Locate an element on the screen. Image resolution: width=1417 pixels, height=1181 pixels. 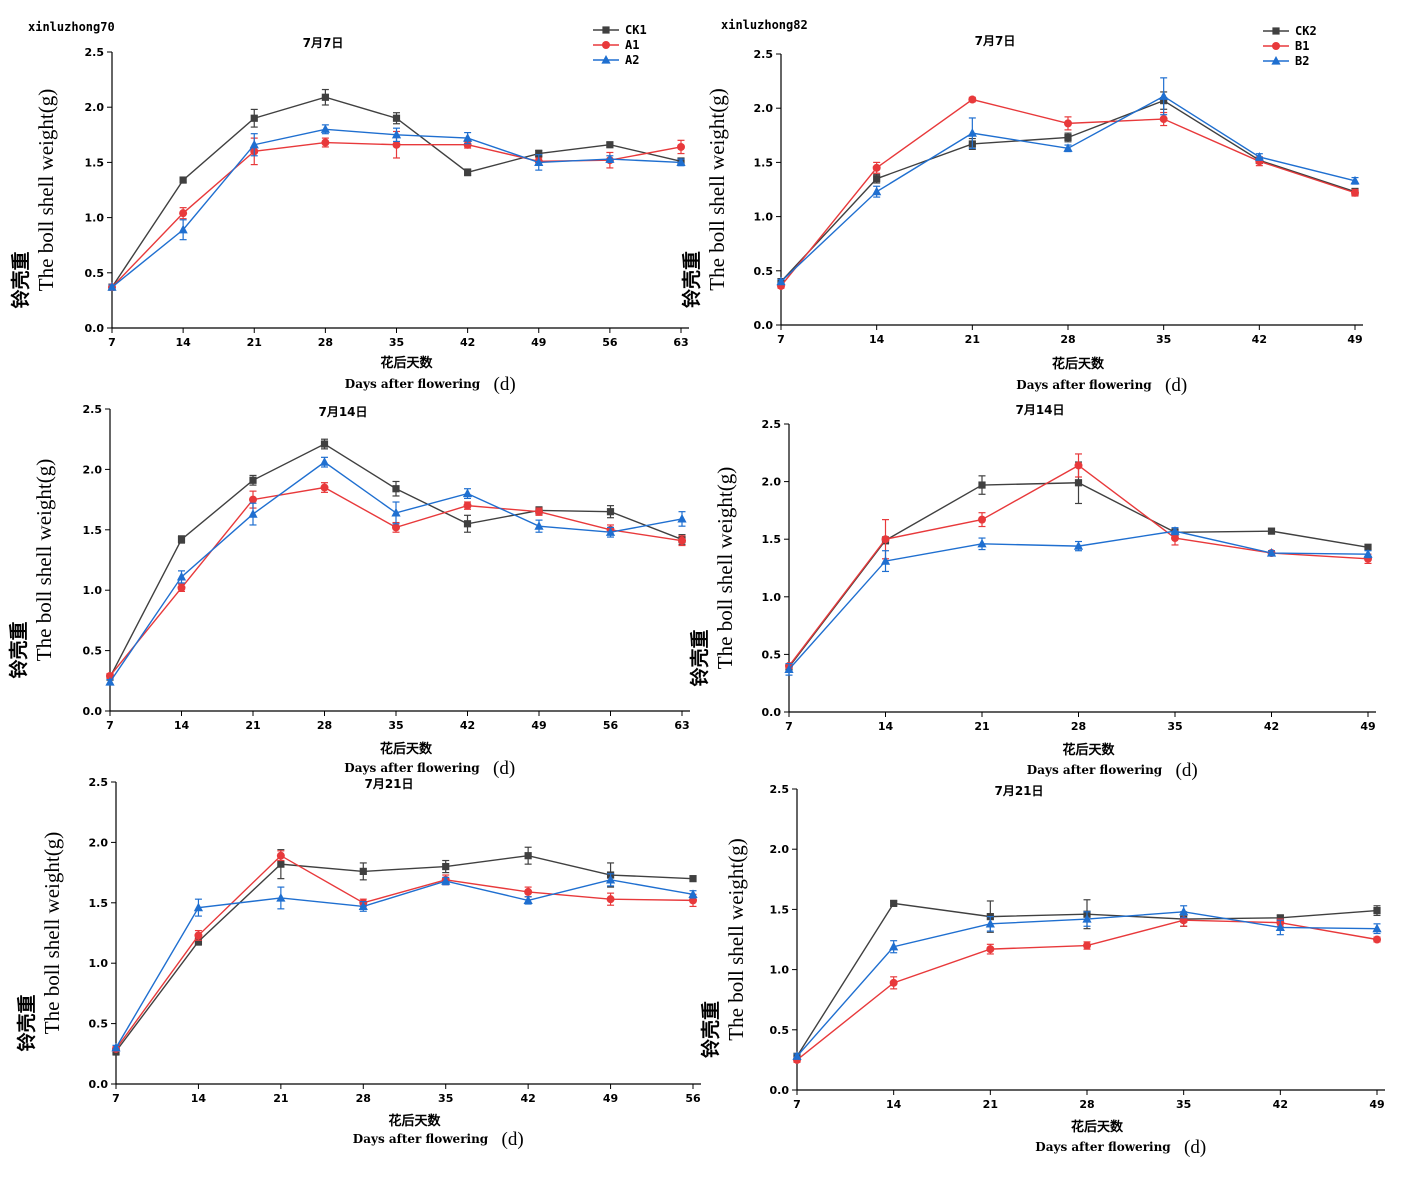
legend-label-A1: A1 is located at coordinates (632, 45).